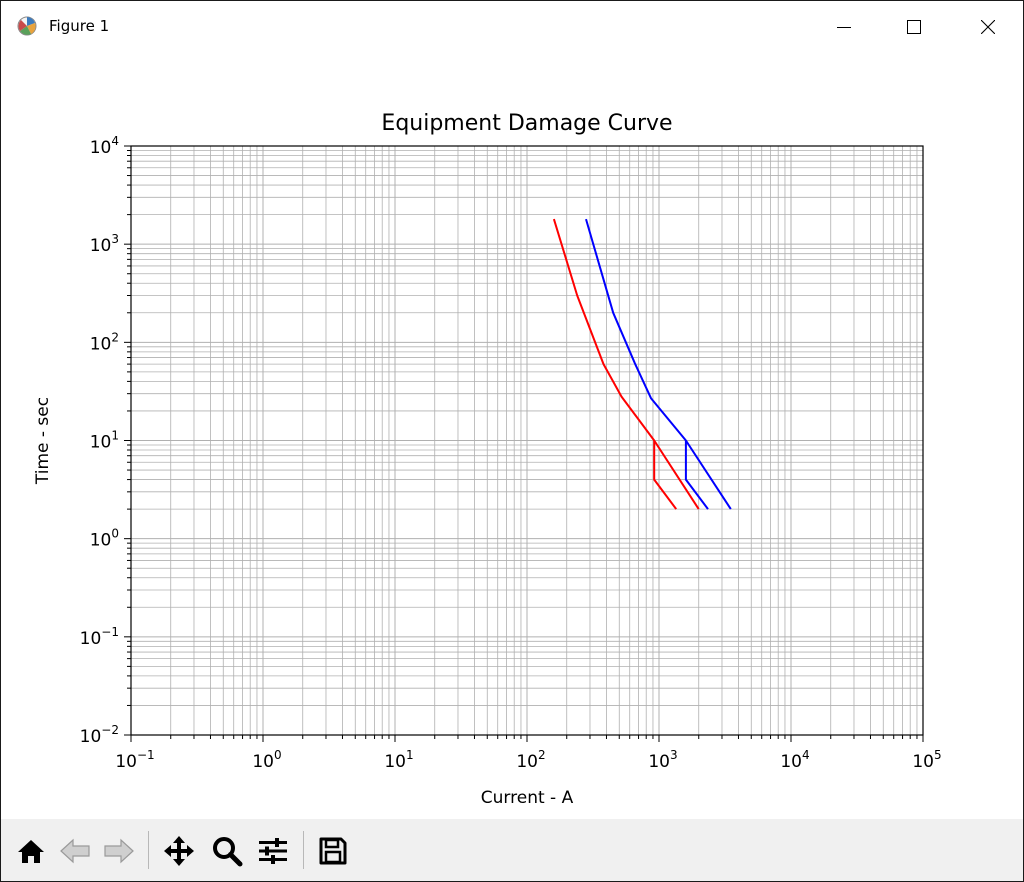 The height and width of the screenshot is (882, 1024). Describe the element at coordinates (79, 26) in the screenshot. I see `window-title: Figure 1` at that location.